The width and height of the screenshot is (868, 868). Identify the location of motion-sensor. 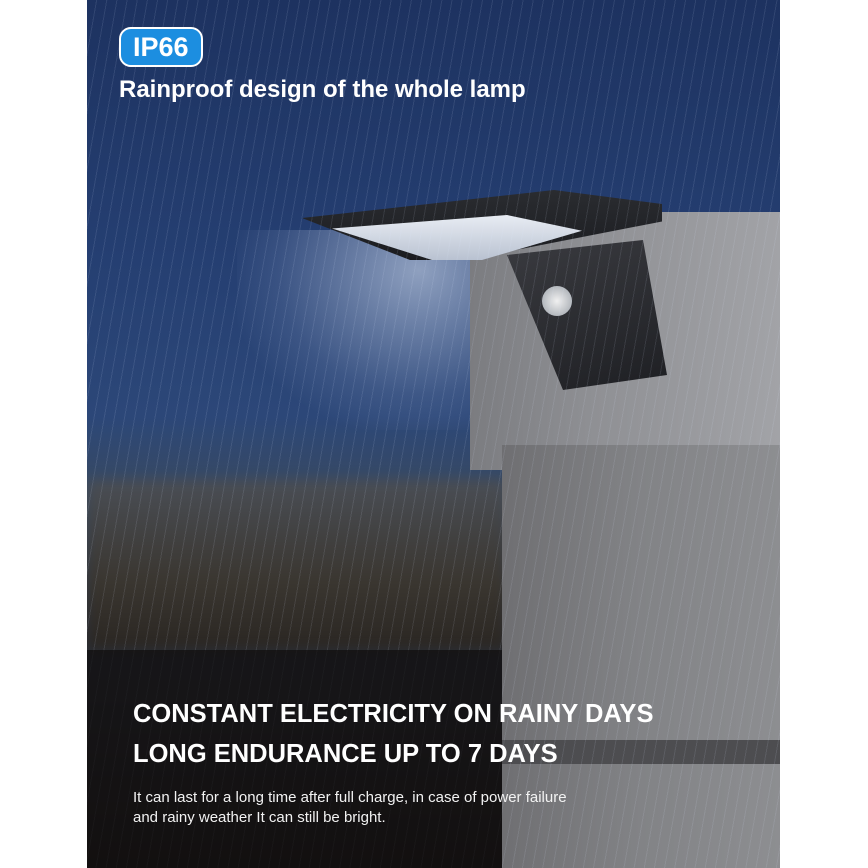
(557, 301).